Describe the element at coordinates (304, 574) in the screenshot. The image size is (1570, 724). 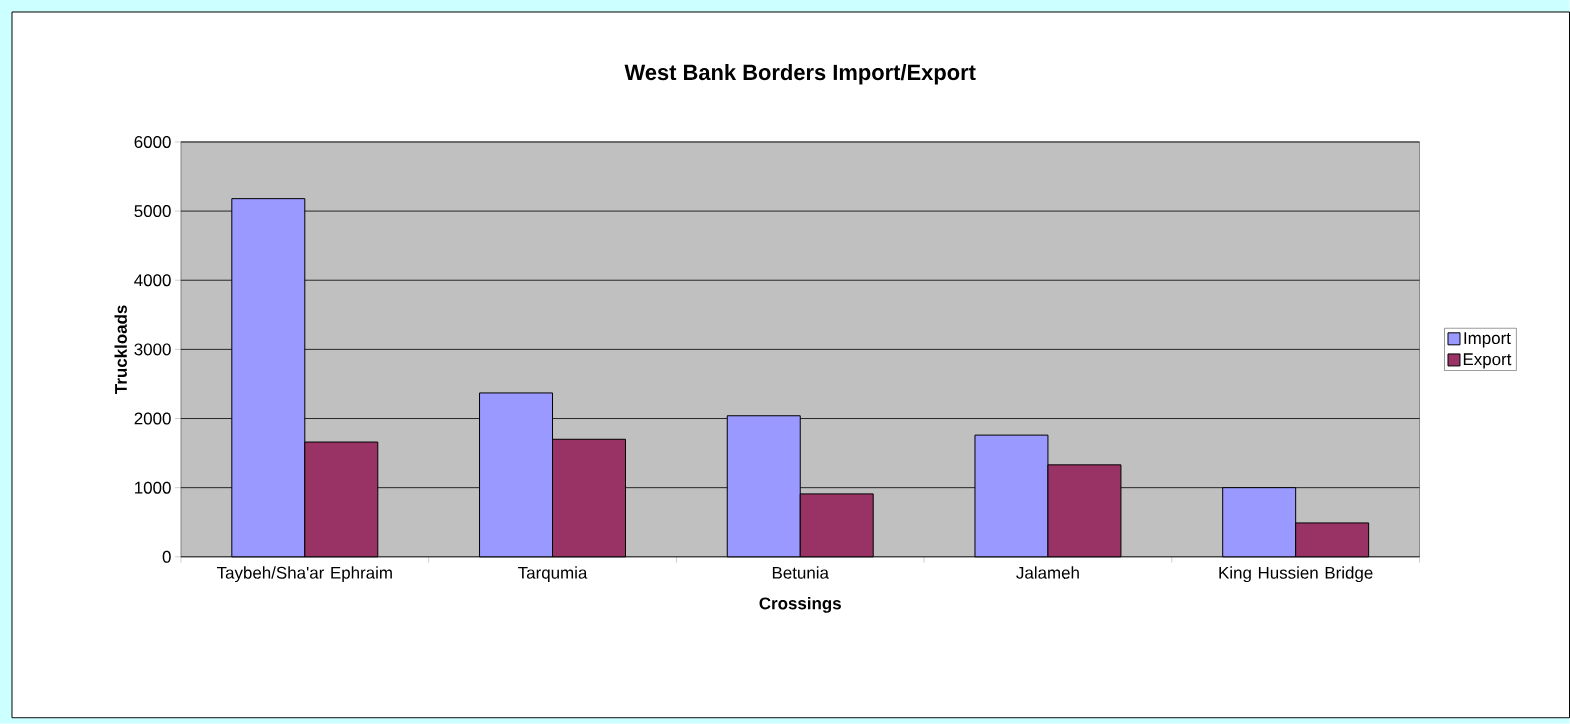
I see `x-tick-label: Taybeh/Sha'ar Ephraim` at that location.